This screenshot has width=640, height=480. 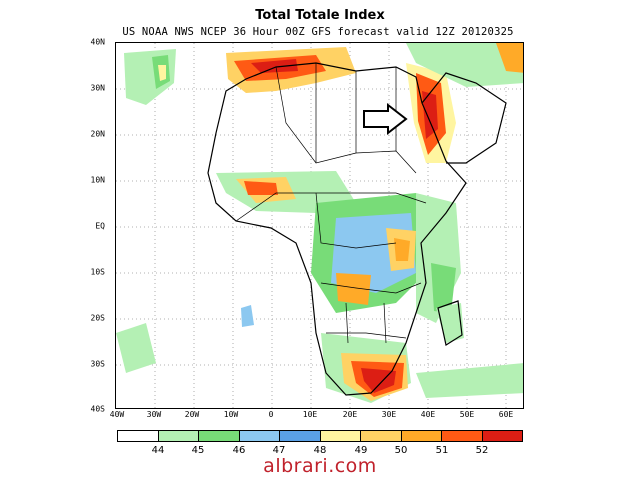 What do you see at coordinates (482, 450) in the screenshot?
I see `legend-label: 52` at bounding box center [482, 450].